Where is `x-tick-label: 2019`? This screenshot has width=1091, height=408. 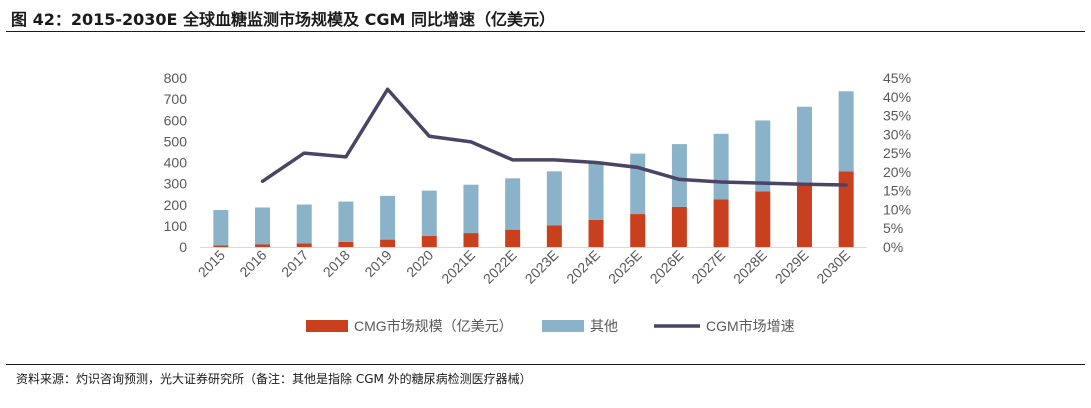
x-tick-label: 2019 is located at coordinates (377, 263).